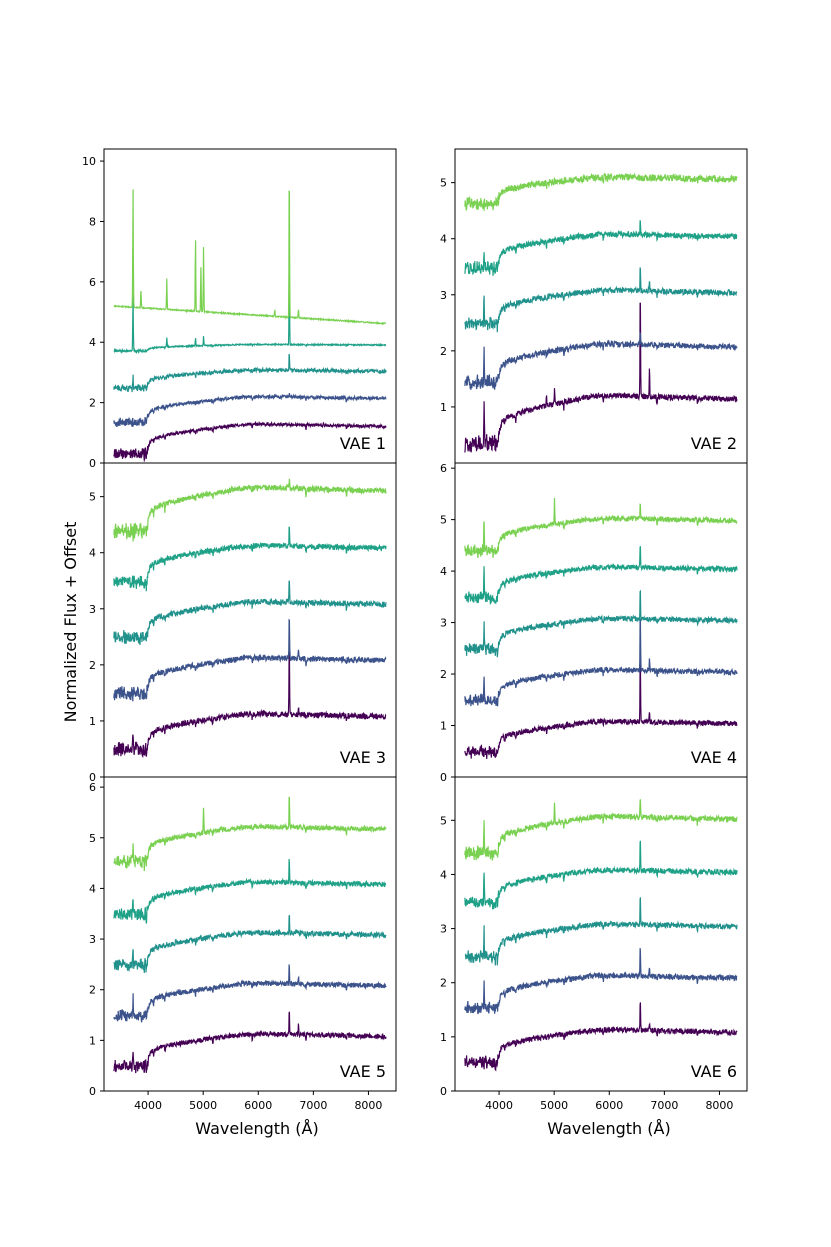 The image size is (831, 1247). I want to click on y-axis-label: Normalized Flux + Offset, so click(70, 622).